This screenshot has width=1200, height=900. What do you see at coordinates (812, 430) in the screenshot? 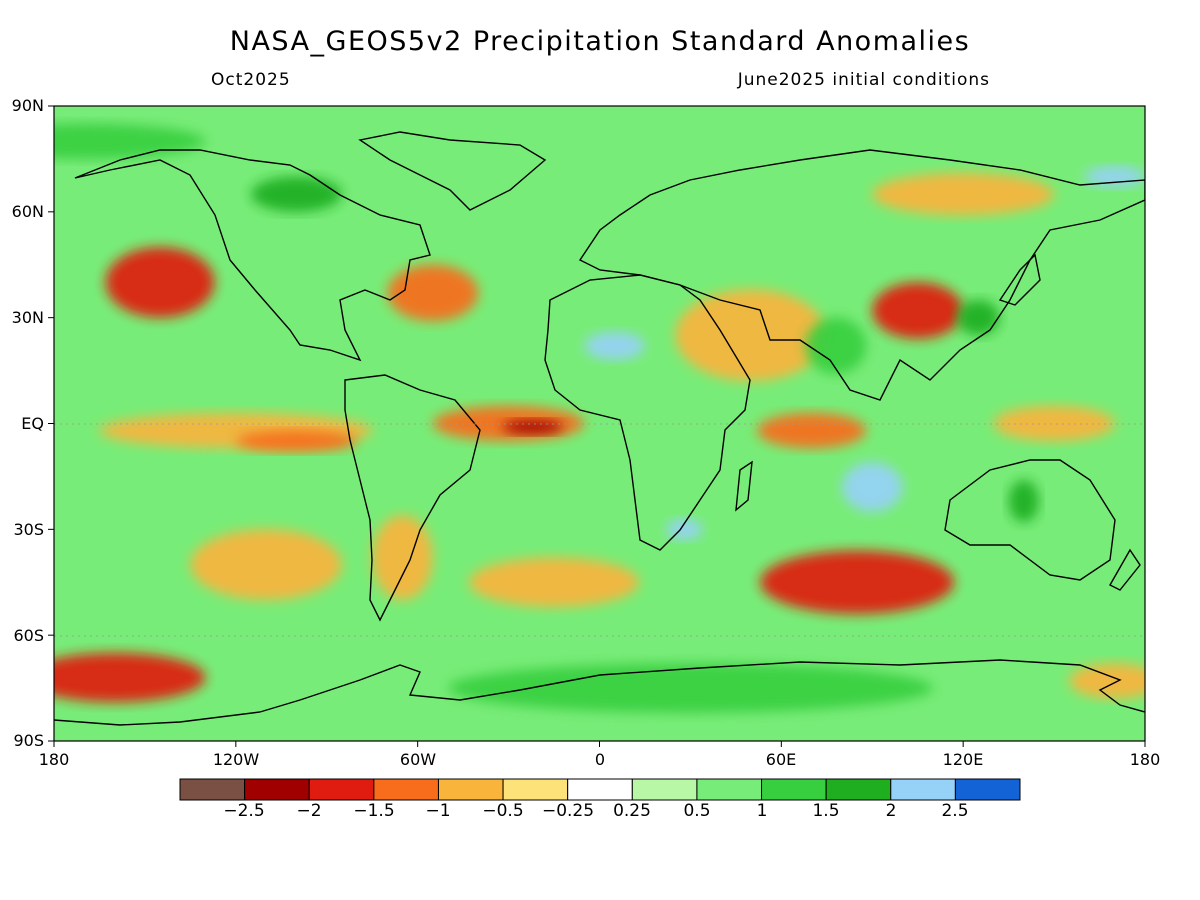
I see `anomaly-region-indian-ocean-dry` at bounding box center [812, 430].